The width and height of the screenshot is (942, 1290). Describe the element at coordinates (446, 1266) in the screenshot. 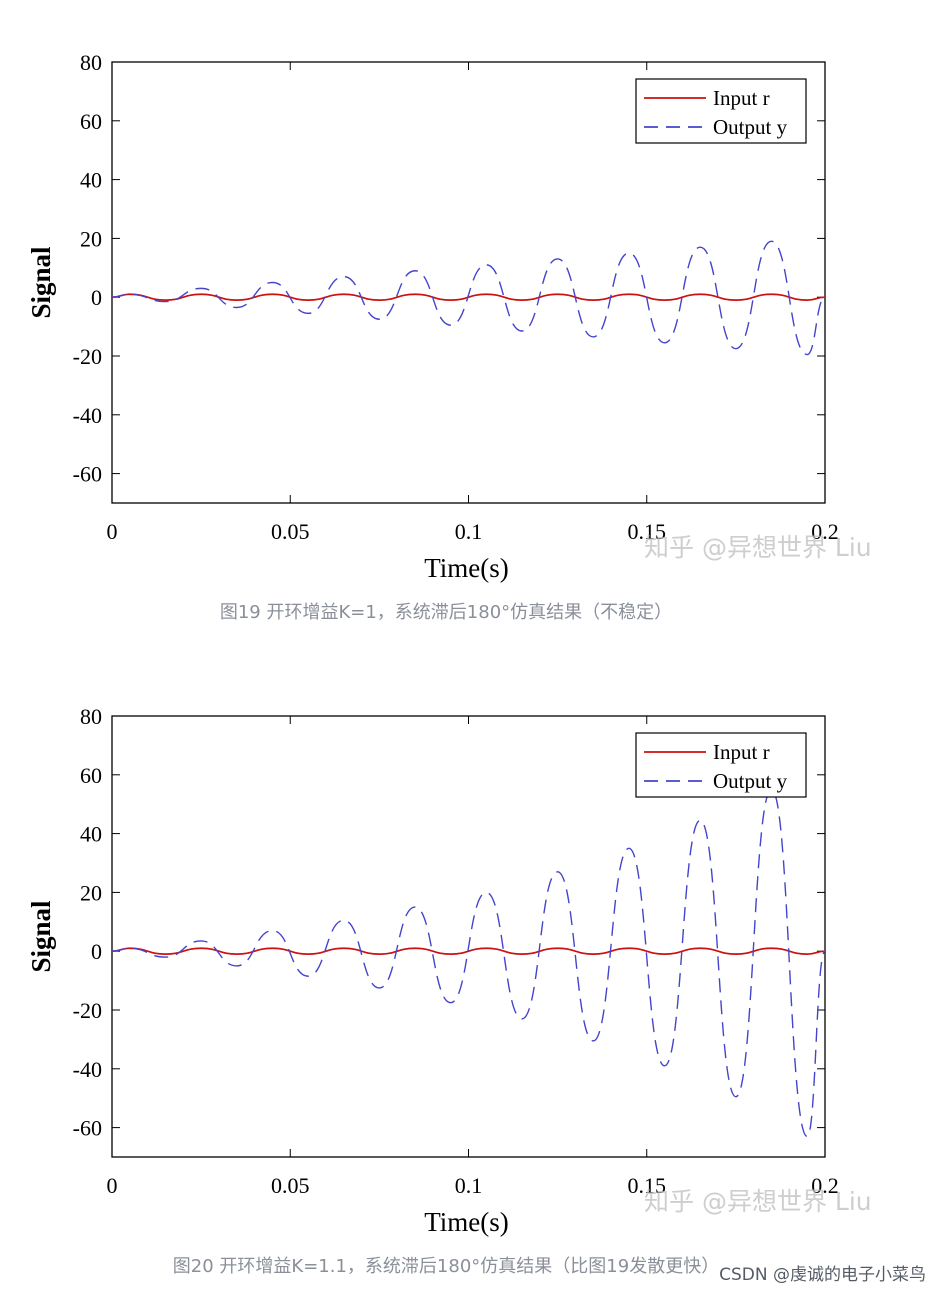

I see `figure-20-caption: 图20 开环增益K=1.1，系统滞后180°仿真结果（比图19发散更快）` at that location.